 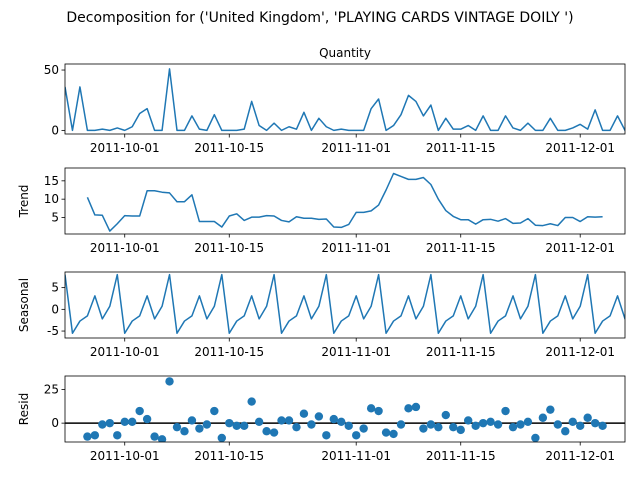 I want to click on series-observed, so click(x=345, y=100).